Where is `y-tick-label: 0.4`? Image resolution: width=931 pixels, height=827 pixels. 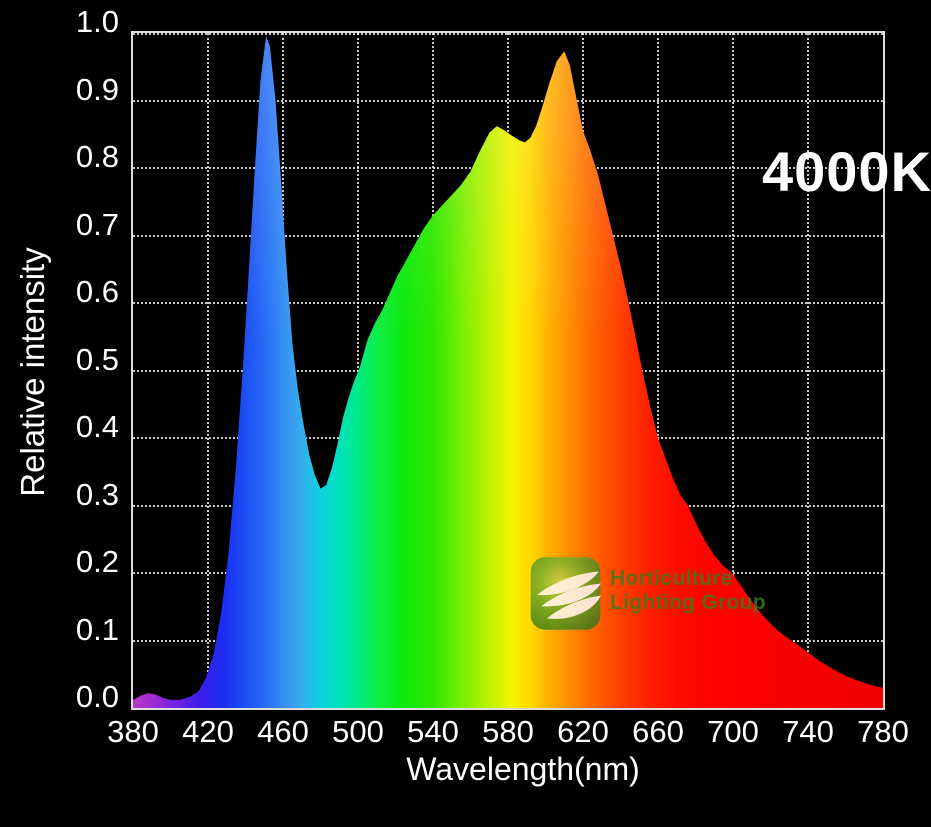 y-tick-label: 0.4 is located at coordinates (97, 426).